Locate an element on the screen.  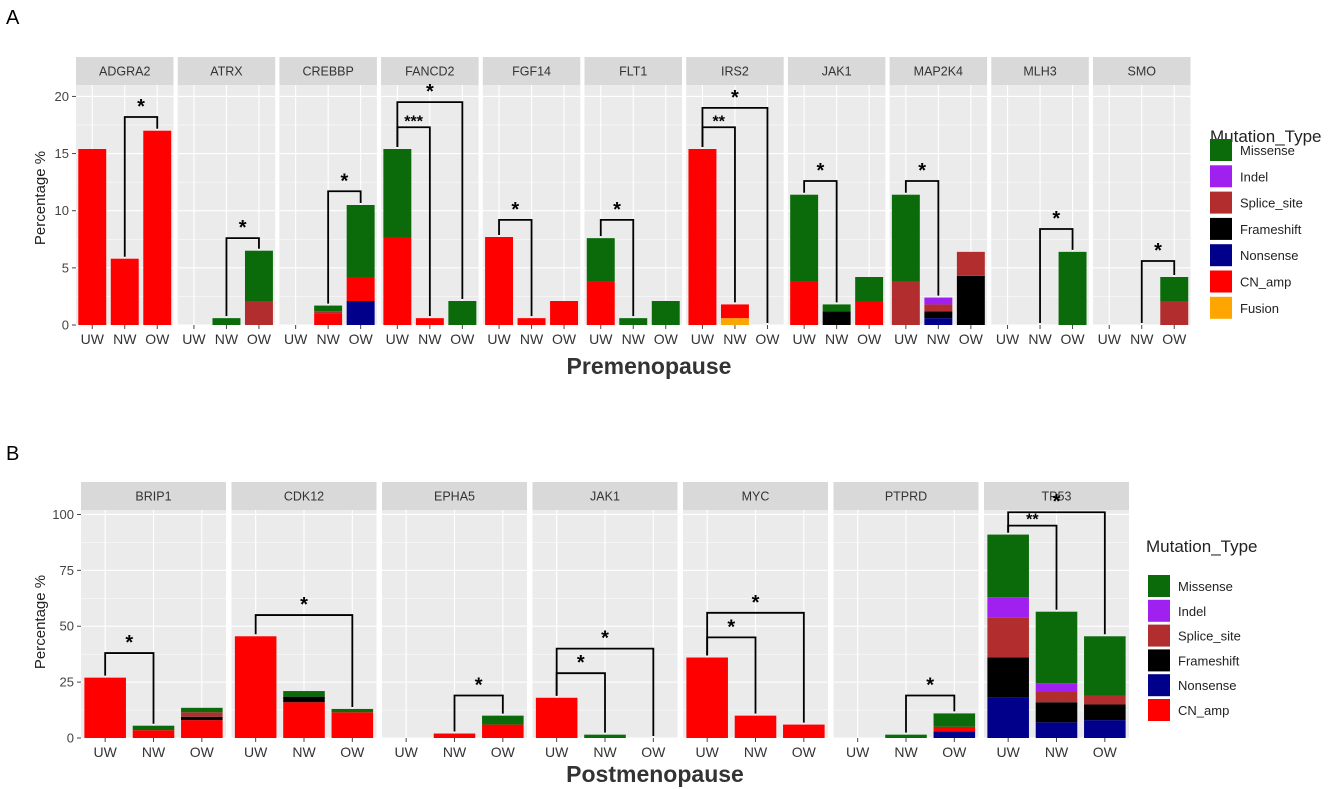
facet-strip-label: MLH3 is located at coordinates (1039, 72).